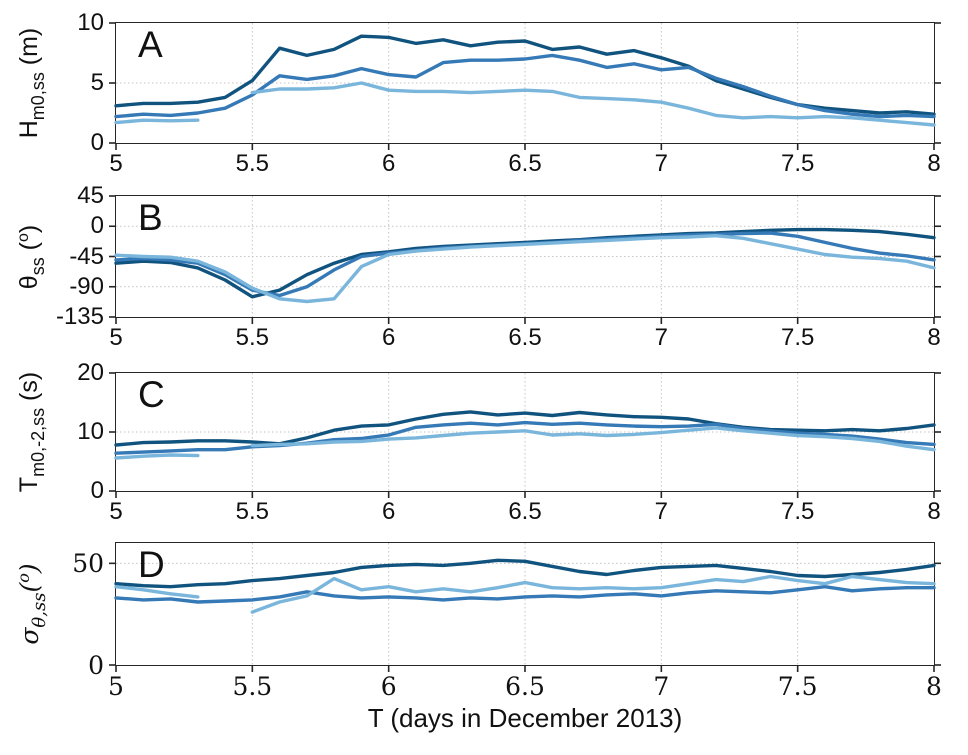  Describe the element at coordinates (86, 256) in the screenshot. I see `y-tick-label: -45` at that location.